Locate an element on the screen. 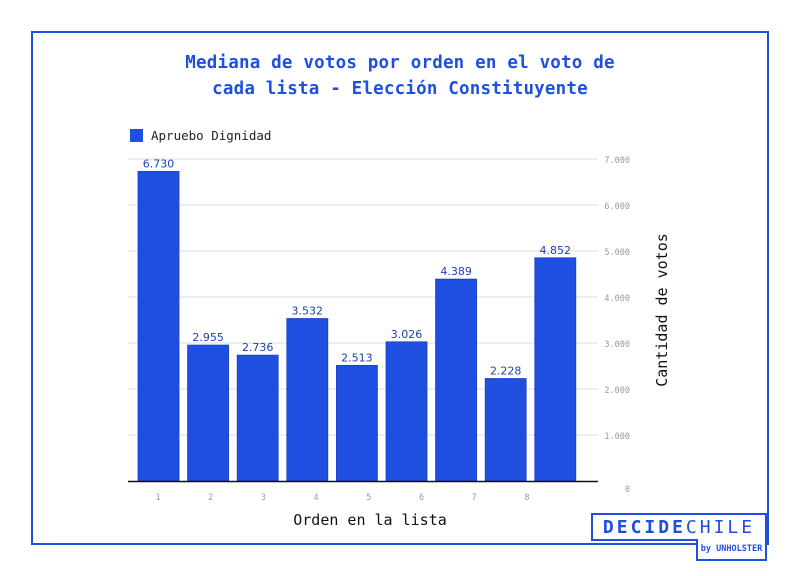 The image size is (800, 576). bar-value-label: 2.513 is located at coordinates (357, 357).